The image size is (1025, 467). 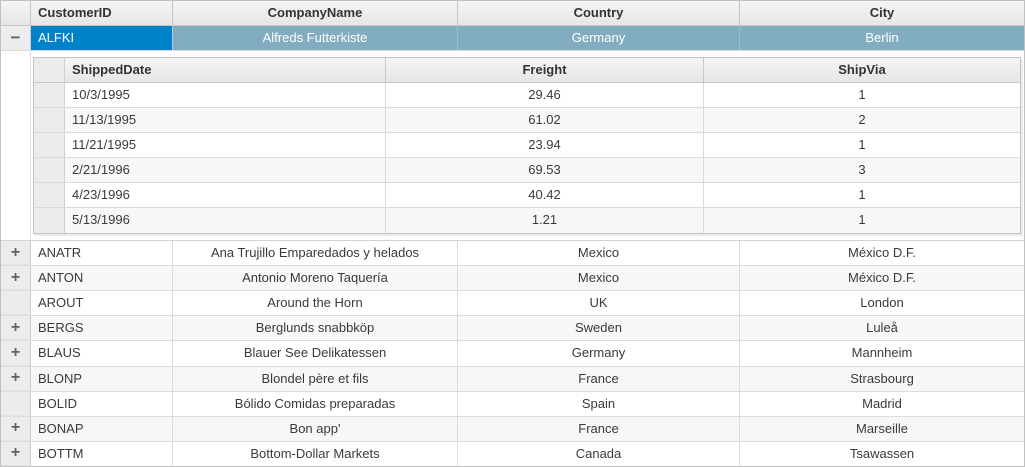 I want to click on cell-customerid: BOTTM, so click(x=102, y=453).